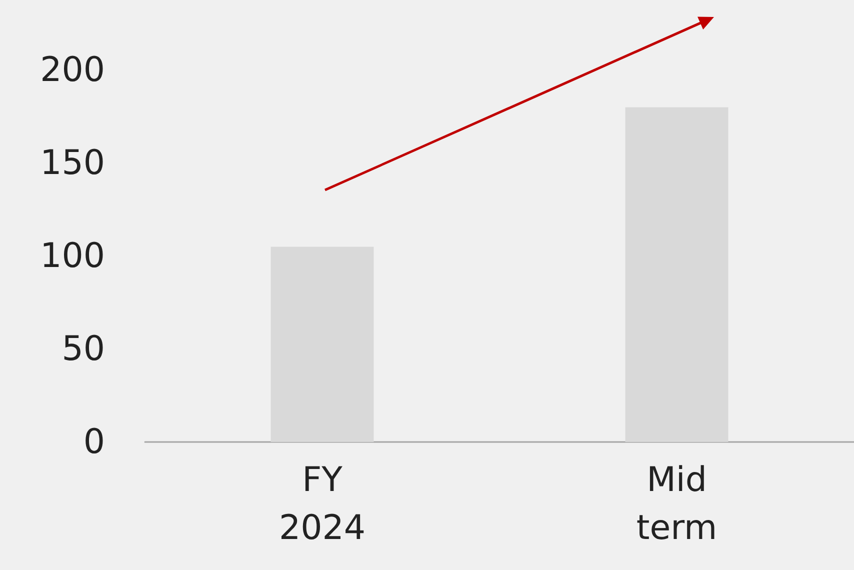 The image size is (854, 570). Describe the element at coordinates (72, 70) in the screenshot. I see `y-tick-label: 200` at that location.